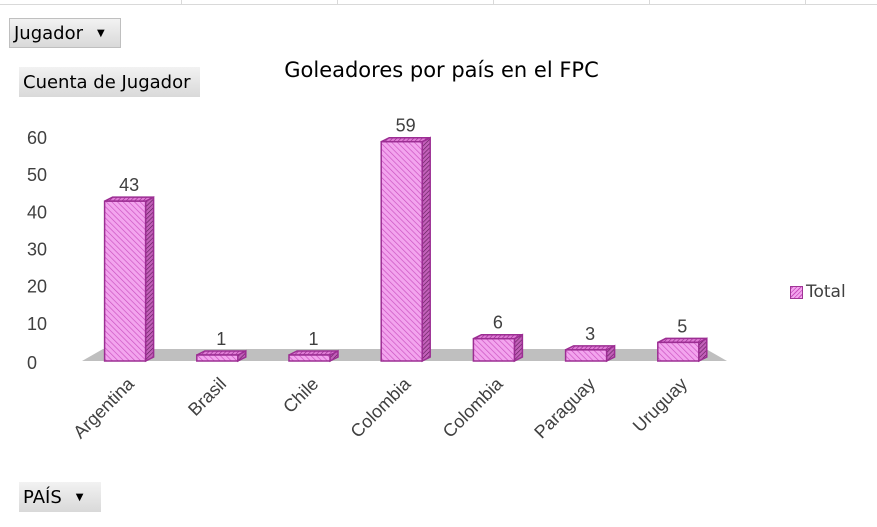  Describe the element at coordinates (37, 212) in the screenshot. I see `y-tick-label: 40` at that location.